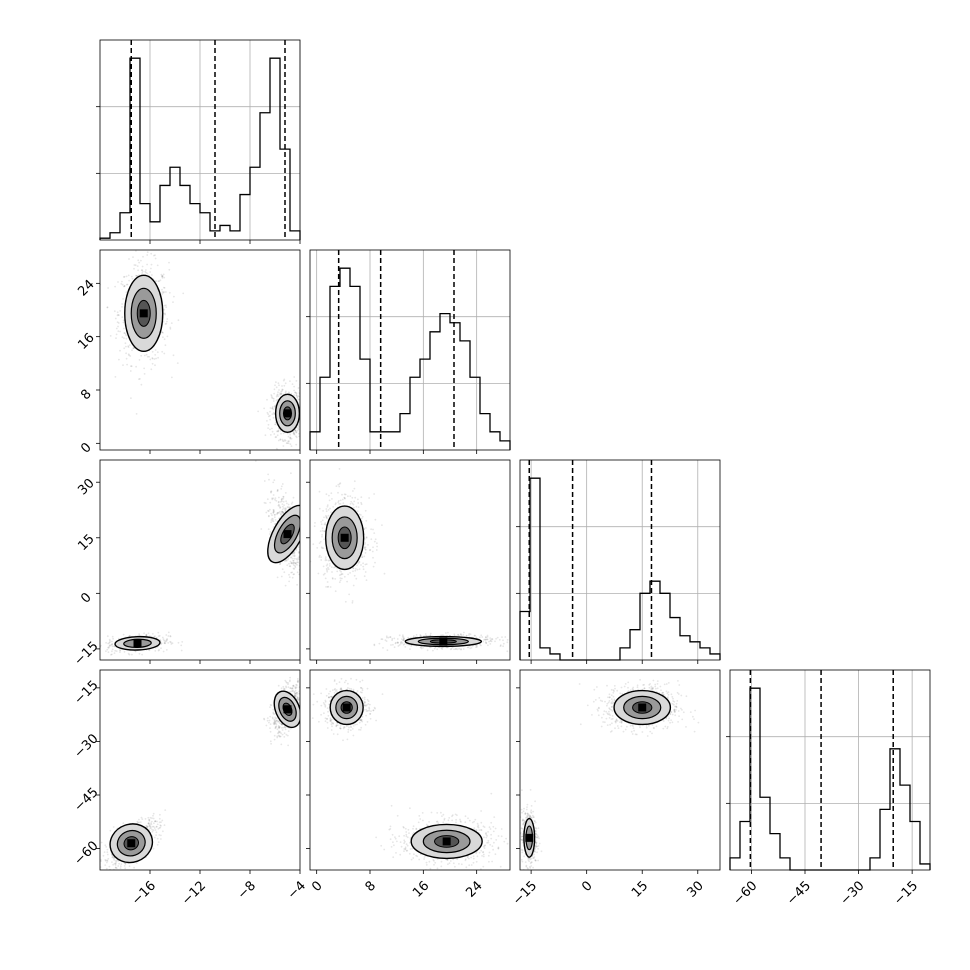 The image size is (970, 970). I want to click on scatter-3-2-frame, so click(620, 770).